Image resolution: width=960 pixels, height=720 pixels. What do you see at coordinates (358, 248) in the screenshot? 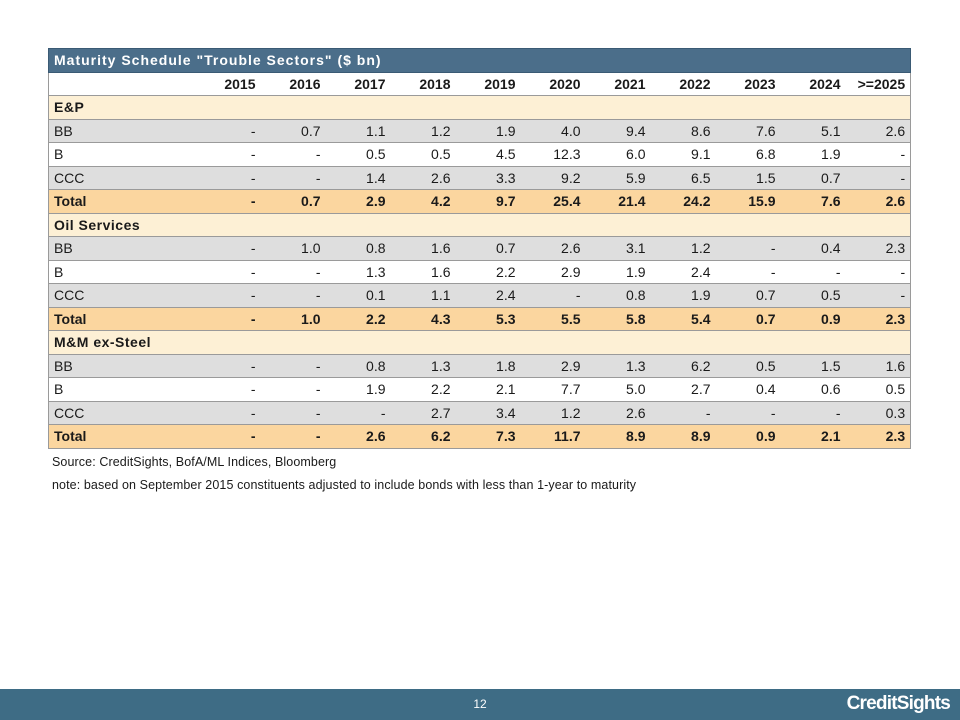
I see `value-cell: 0.8` at bounding box center [358, 248].